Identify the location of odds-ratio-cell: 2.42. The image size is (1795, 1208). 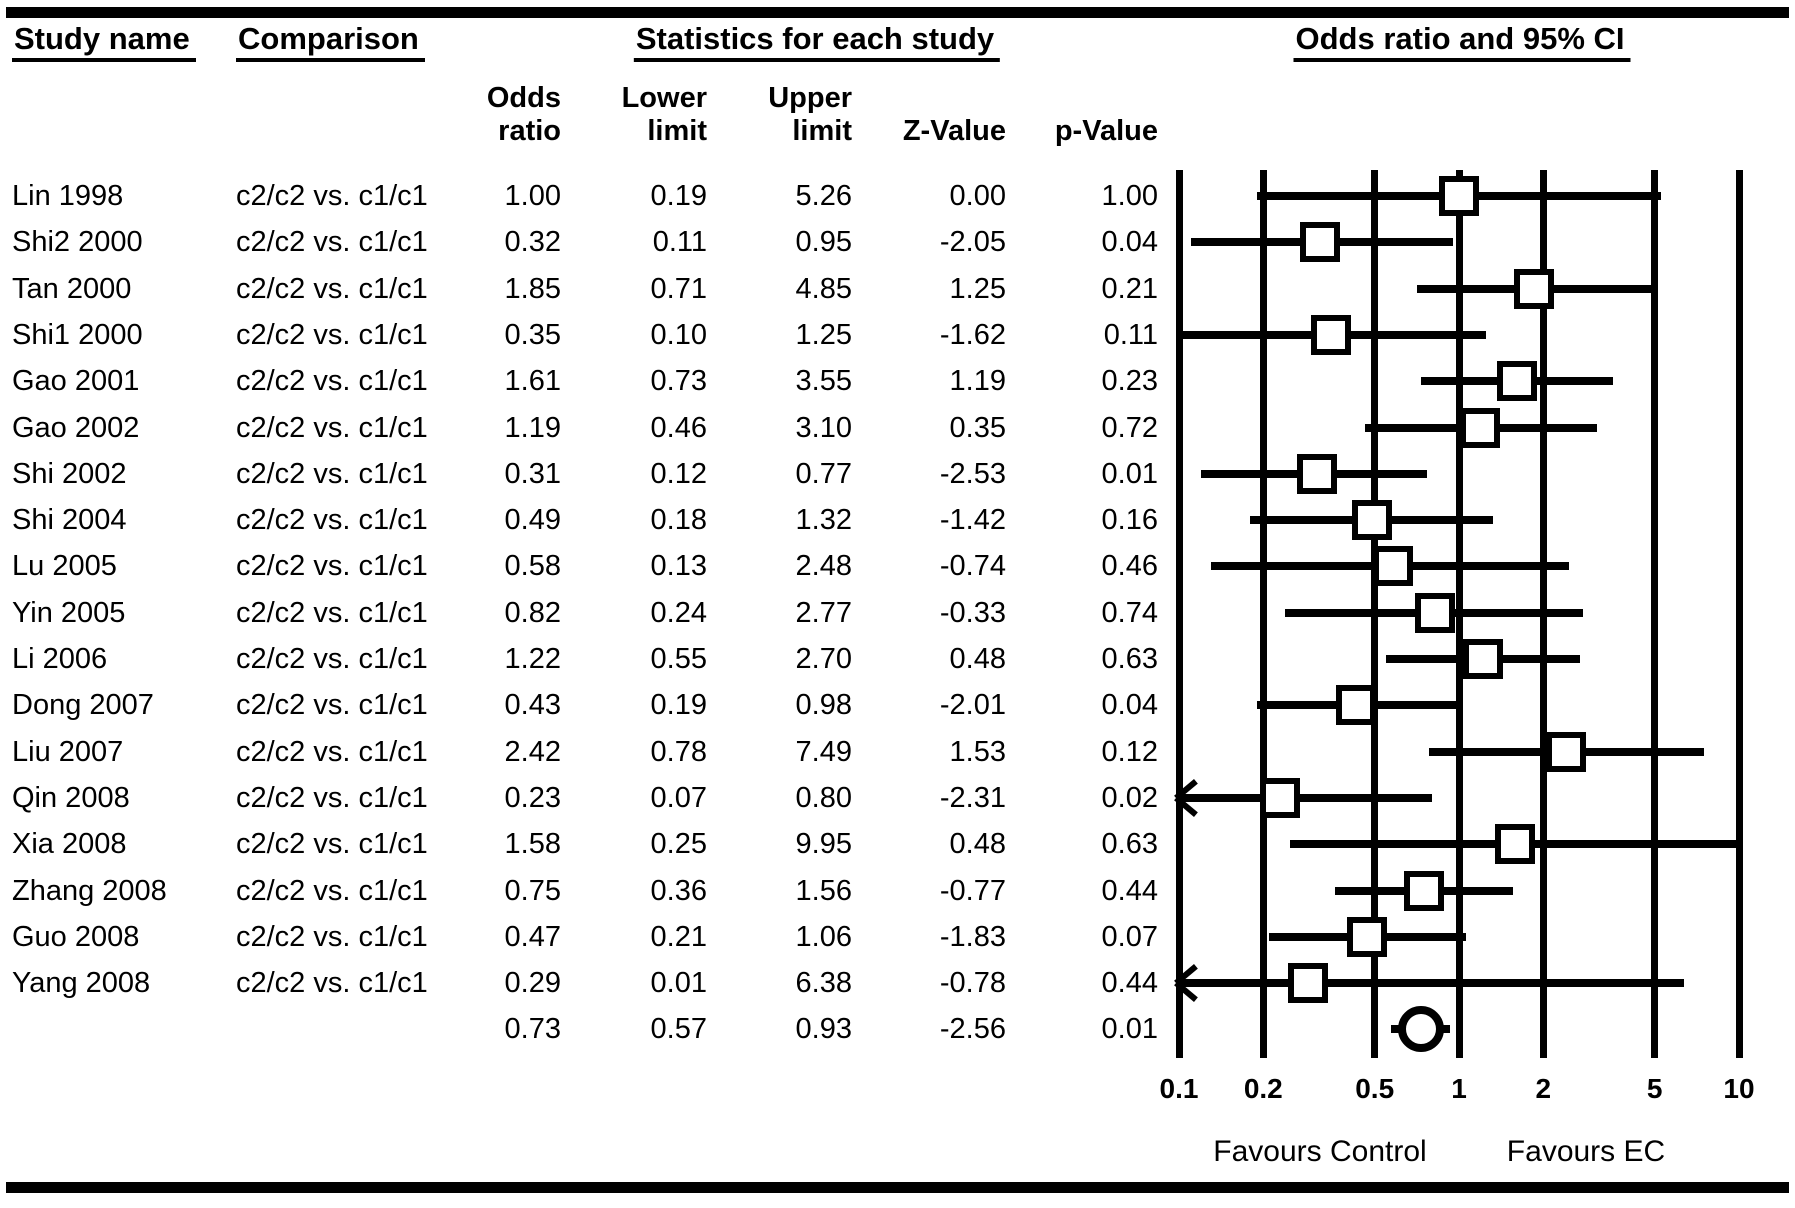
(532, 751).